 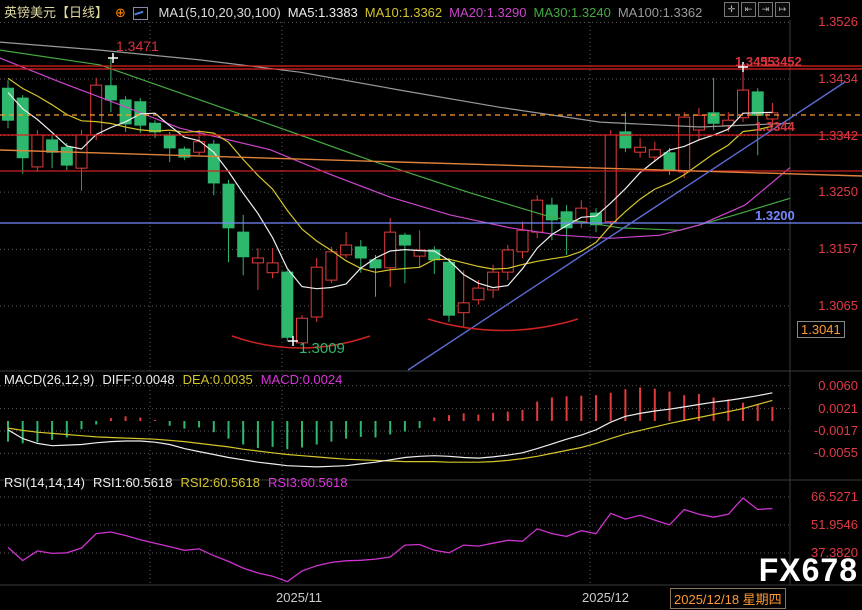 What do you see at coordinates (605, 597) in the screenshot?
I see `month-label-dec: 2025/12` at bounding box center [605, 597].